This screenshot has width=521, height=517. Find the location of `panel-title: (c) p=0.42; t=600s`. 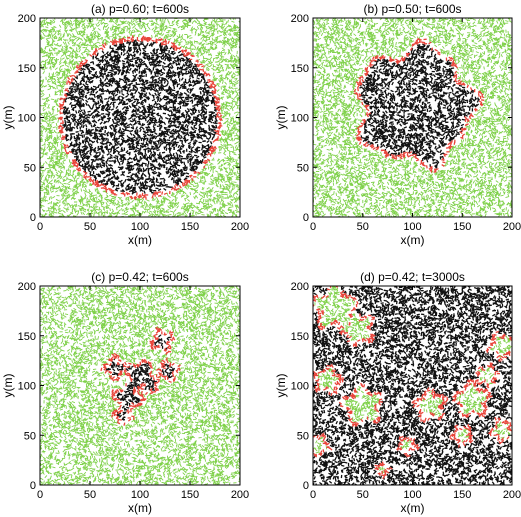

panel-title: (c) p=0.42; t=600s is located at coordinates (139, 277).